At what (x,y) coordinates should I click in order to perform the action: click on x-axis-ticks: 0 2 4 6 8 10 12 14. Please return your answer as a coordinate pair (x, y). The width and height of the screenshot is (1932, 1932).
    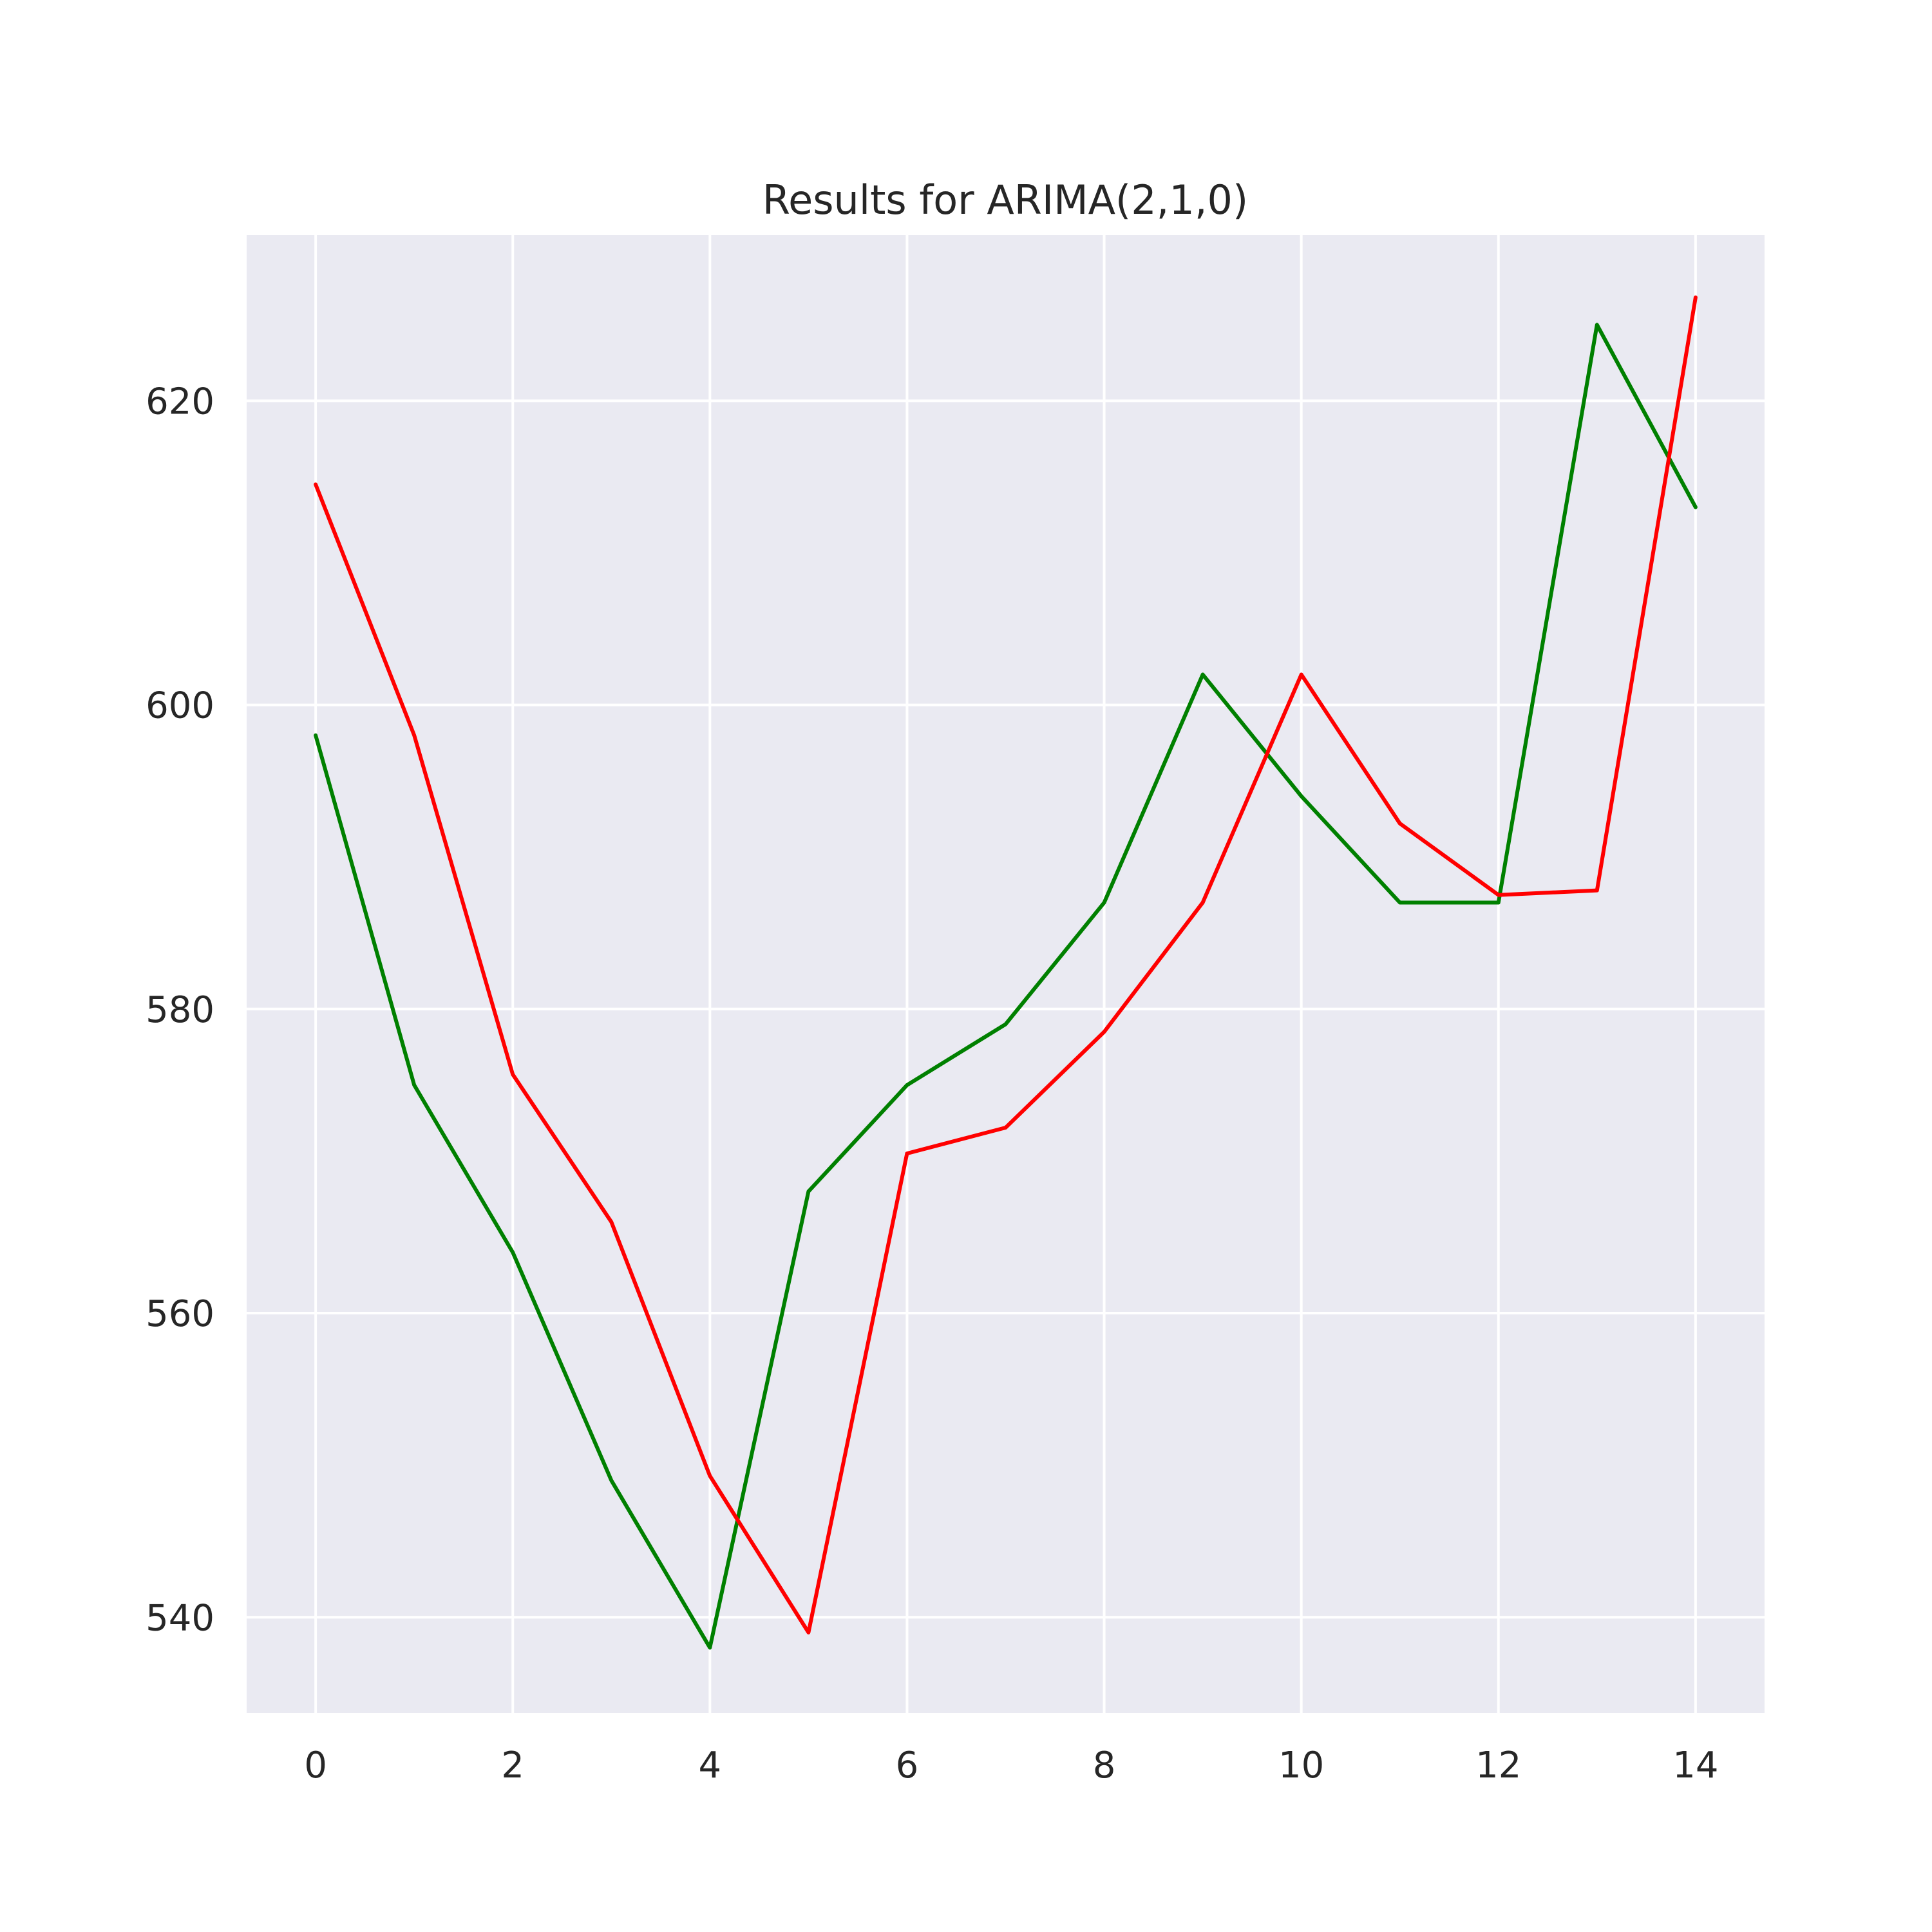
    Looking at the image, I should click on (1011, 1766).